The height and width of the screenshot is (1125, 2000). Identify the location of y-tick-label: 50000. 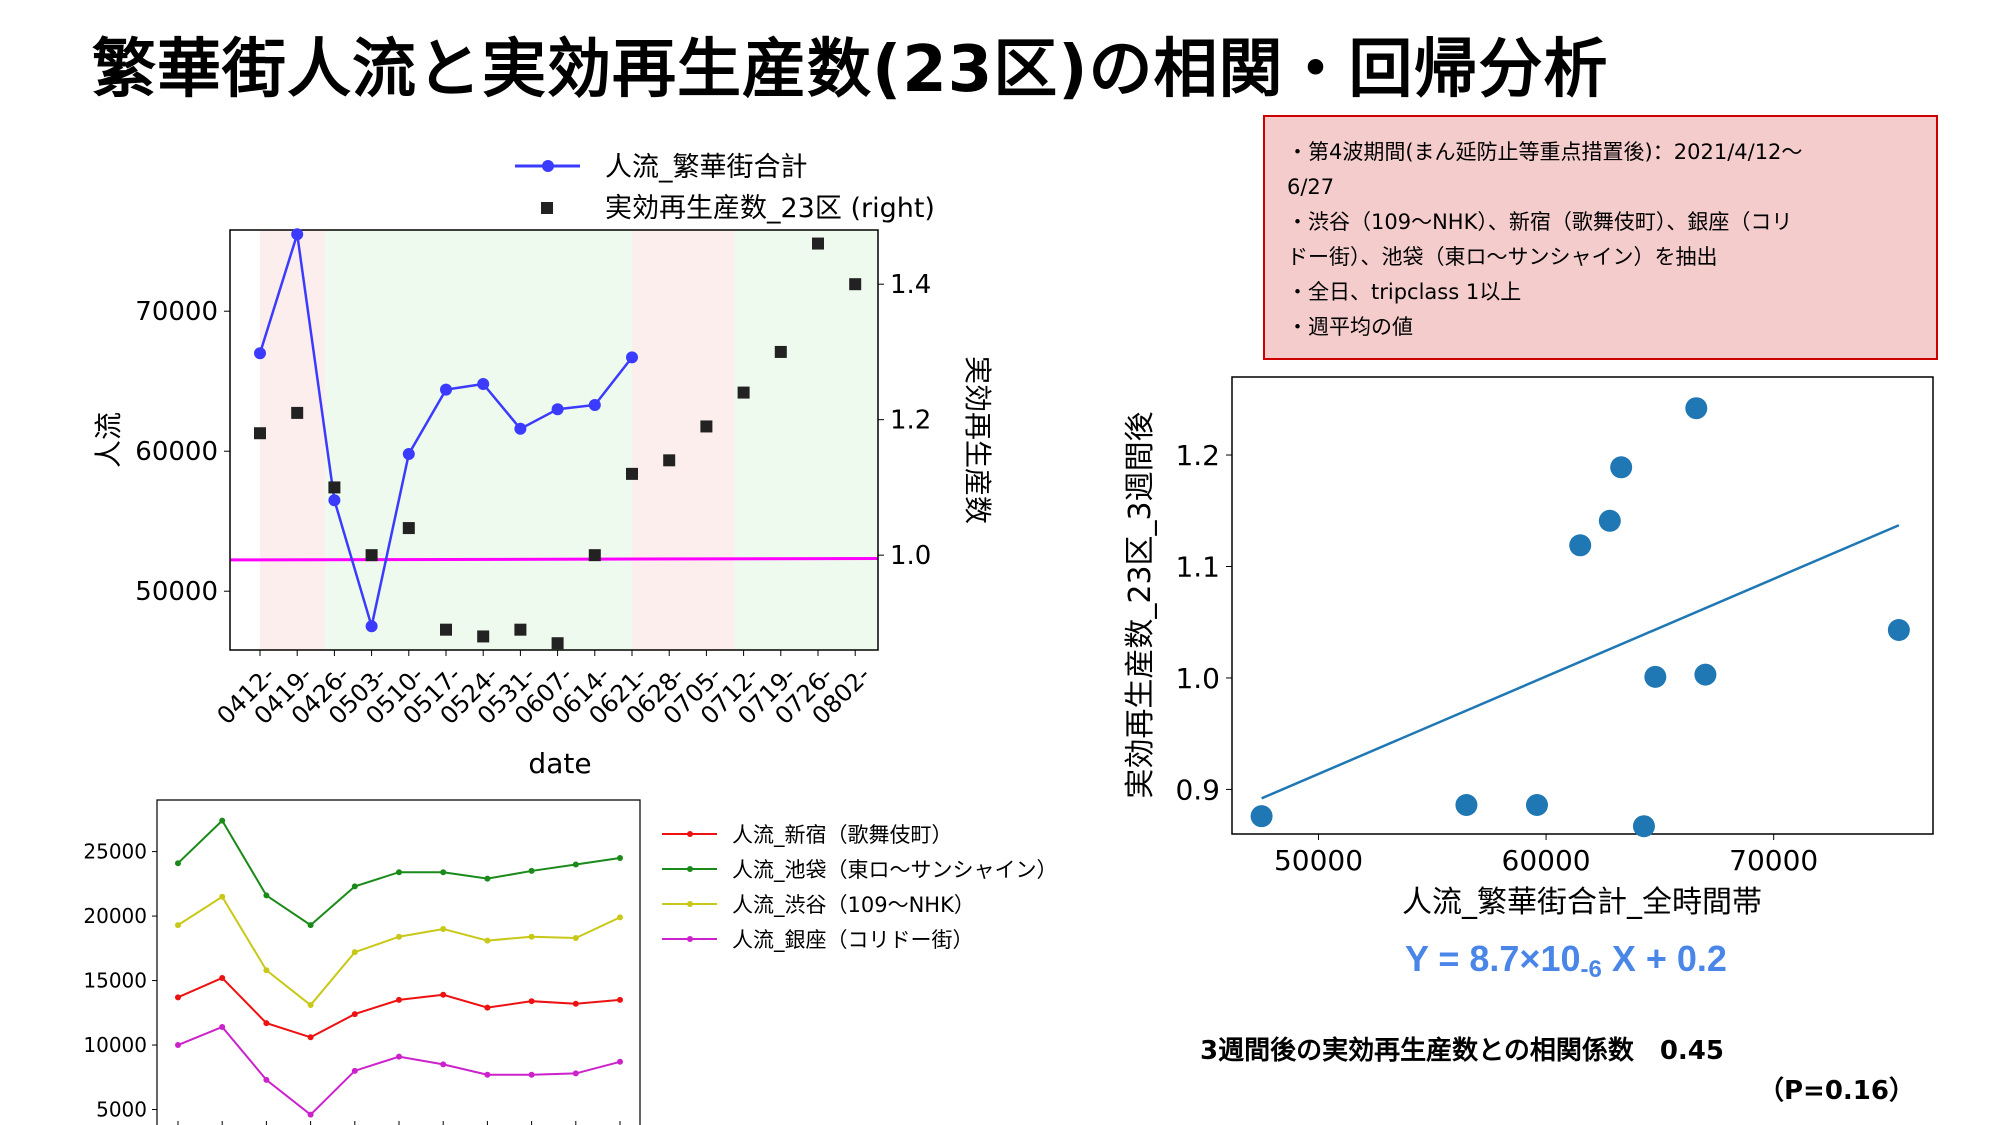
(176, 592).